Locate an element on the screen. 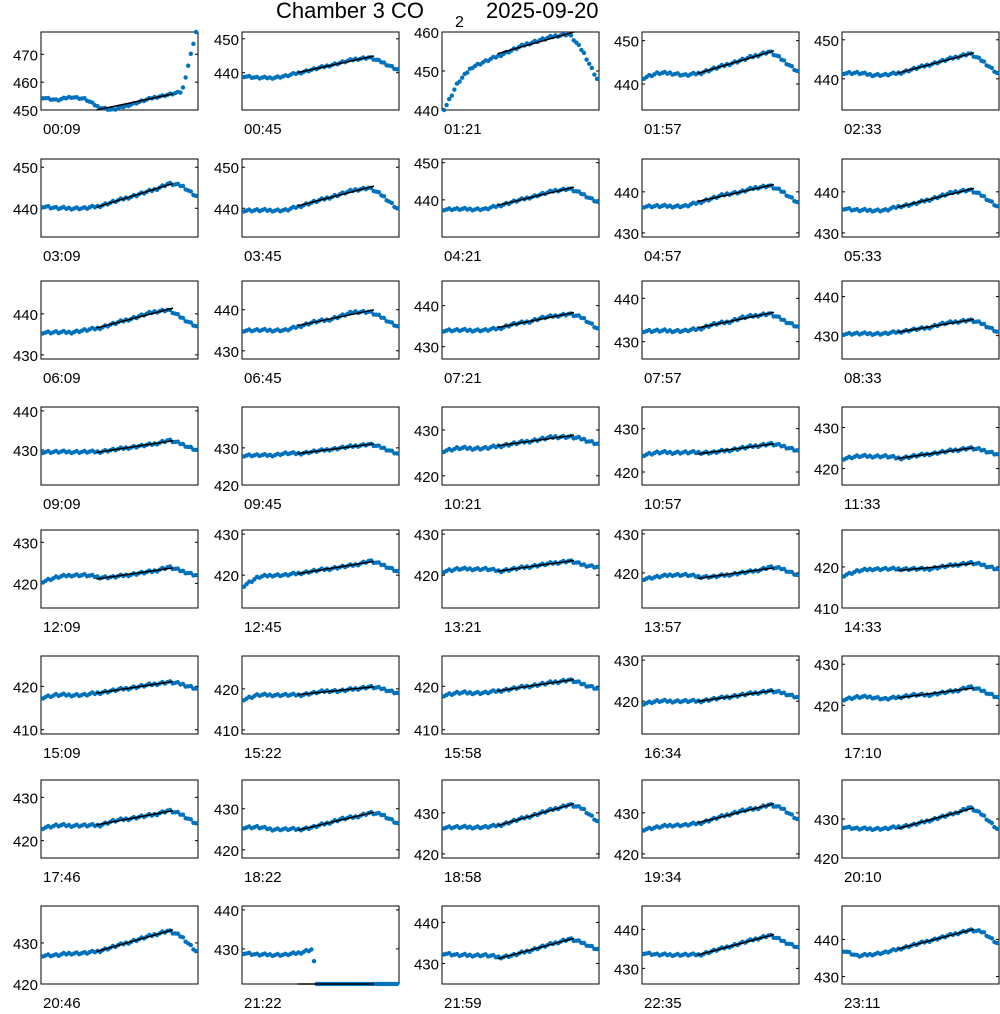 The image size is (1000, 1014). panel-0157: 440 450 01:57 is located at coordinates (707, 84).